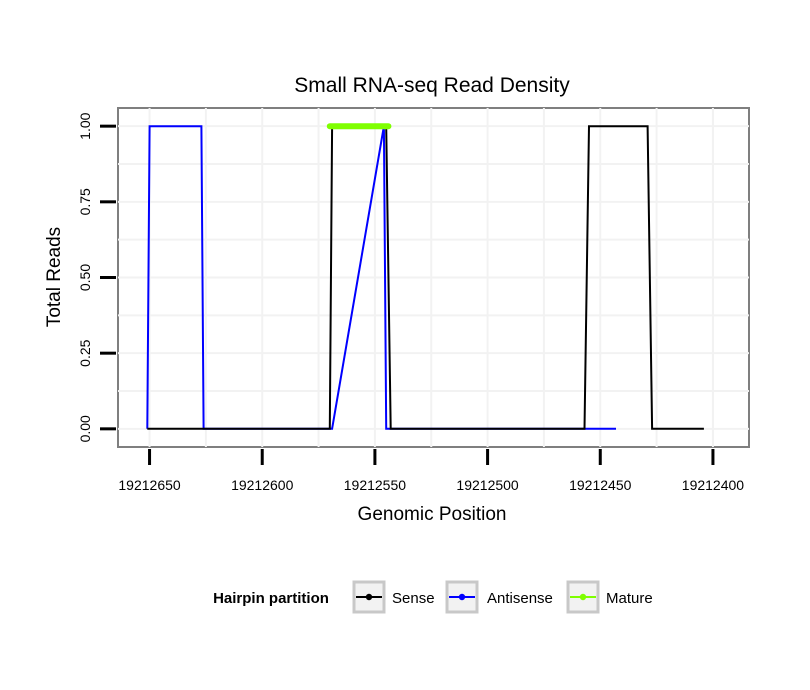 The image size is (810, 690). I want to click on x-tick-label: 19212500, so click(487, 485).